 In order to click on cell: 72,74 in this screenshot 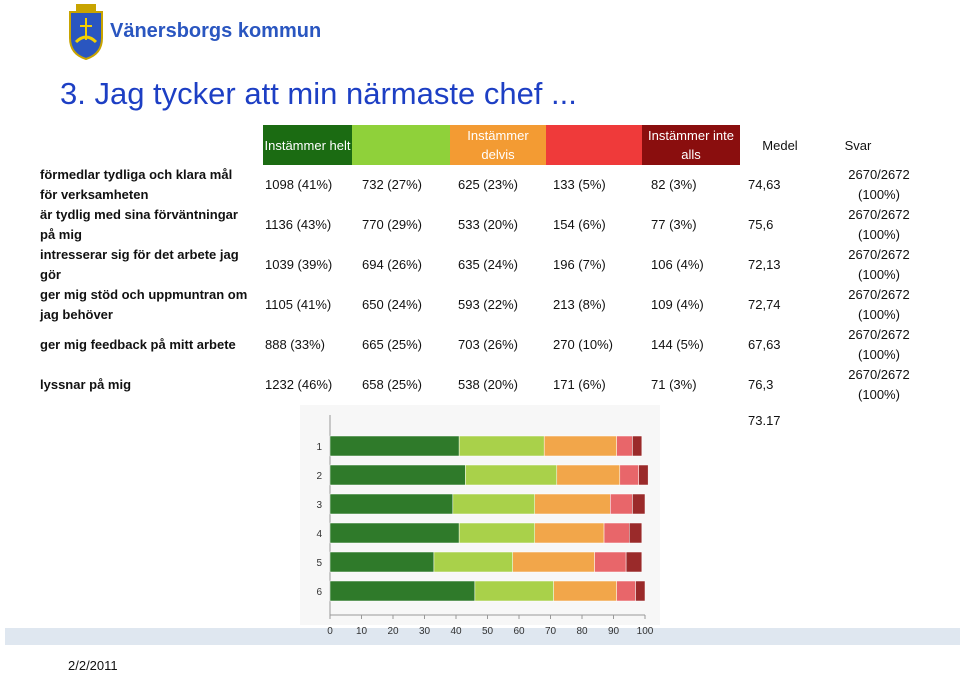, I will do `click(764, 304)`.